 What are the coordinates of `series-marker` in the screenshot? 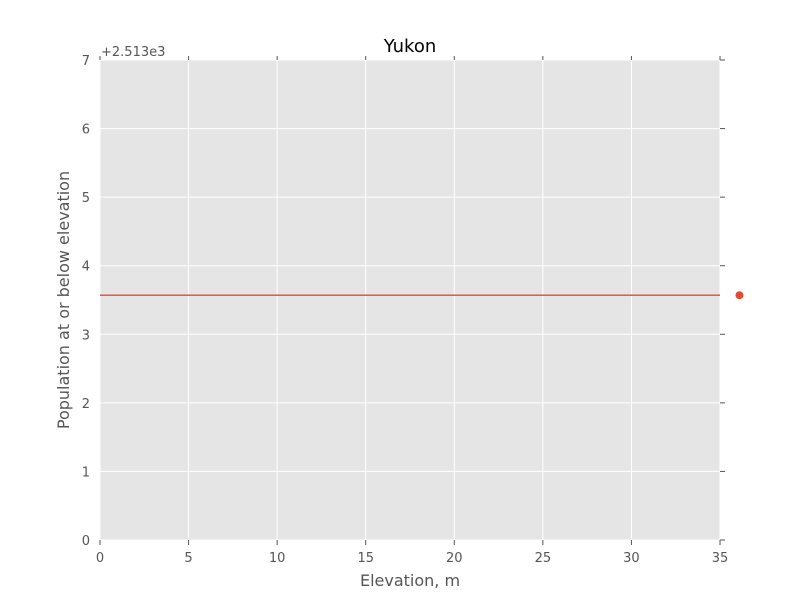 It's located at (739, 295).